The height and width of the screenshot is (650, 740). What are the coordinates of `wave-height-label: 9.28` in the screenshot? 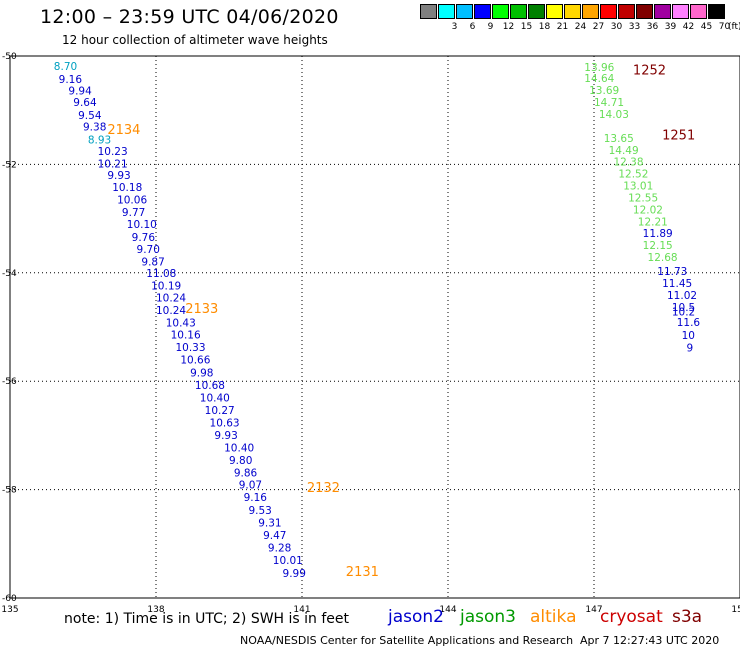 It's located at (279, 549).